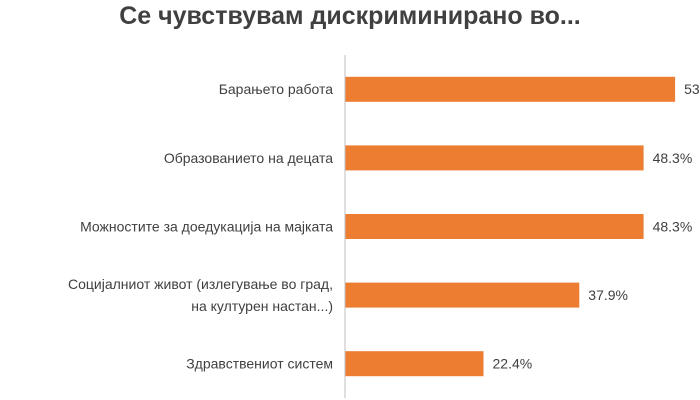 The height and width of the screenshot is (400, 700). I want to click on category-label: Образованието на децата, so click(248, 158).